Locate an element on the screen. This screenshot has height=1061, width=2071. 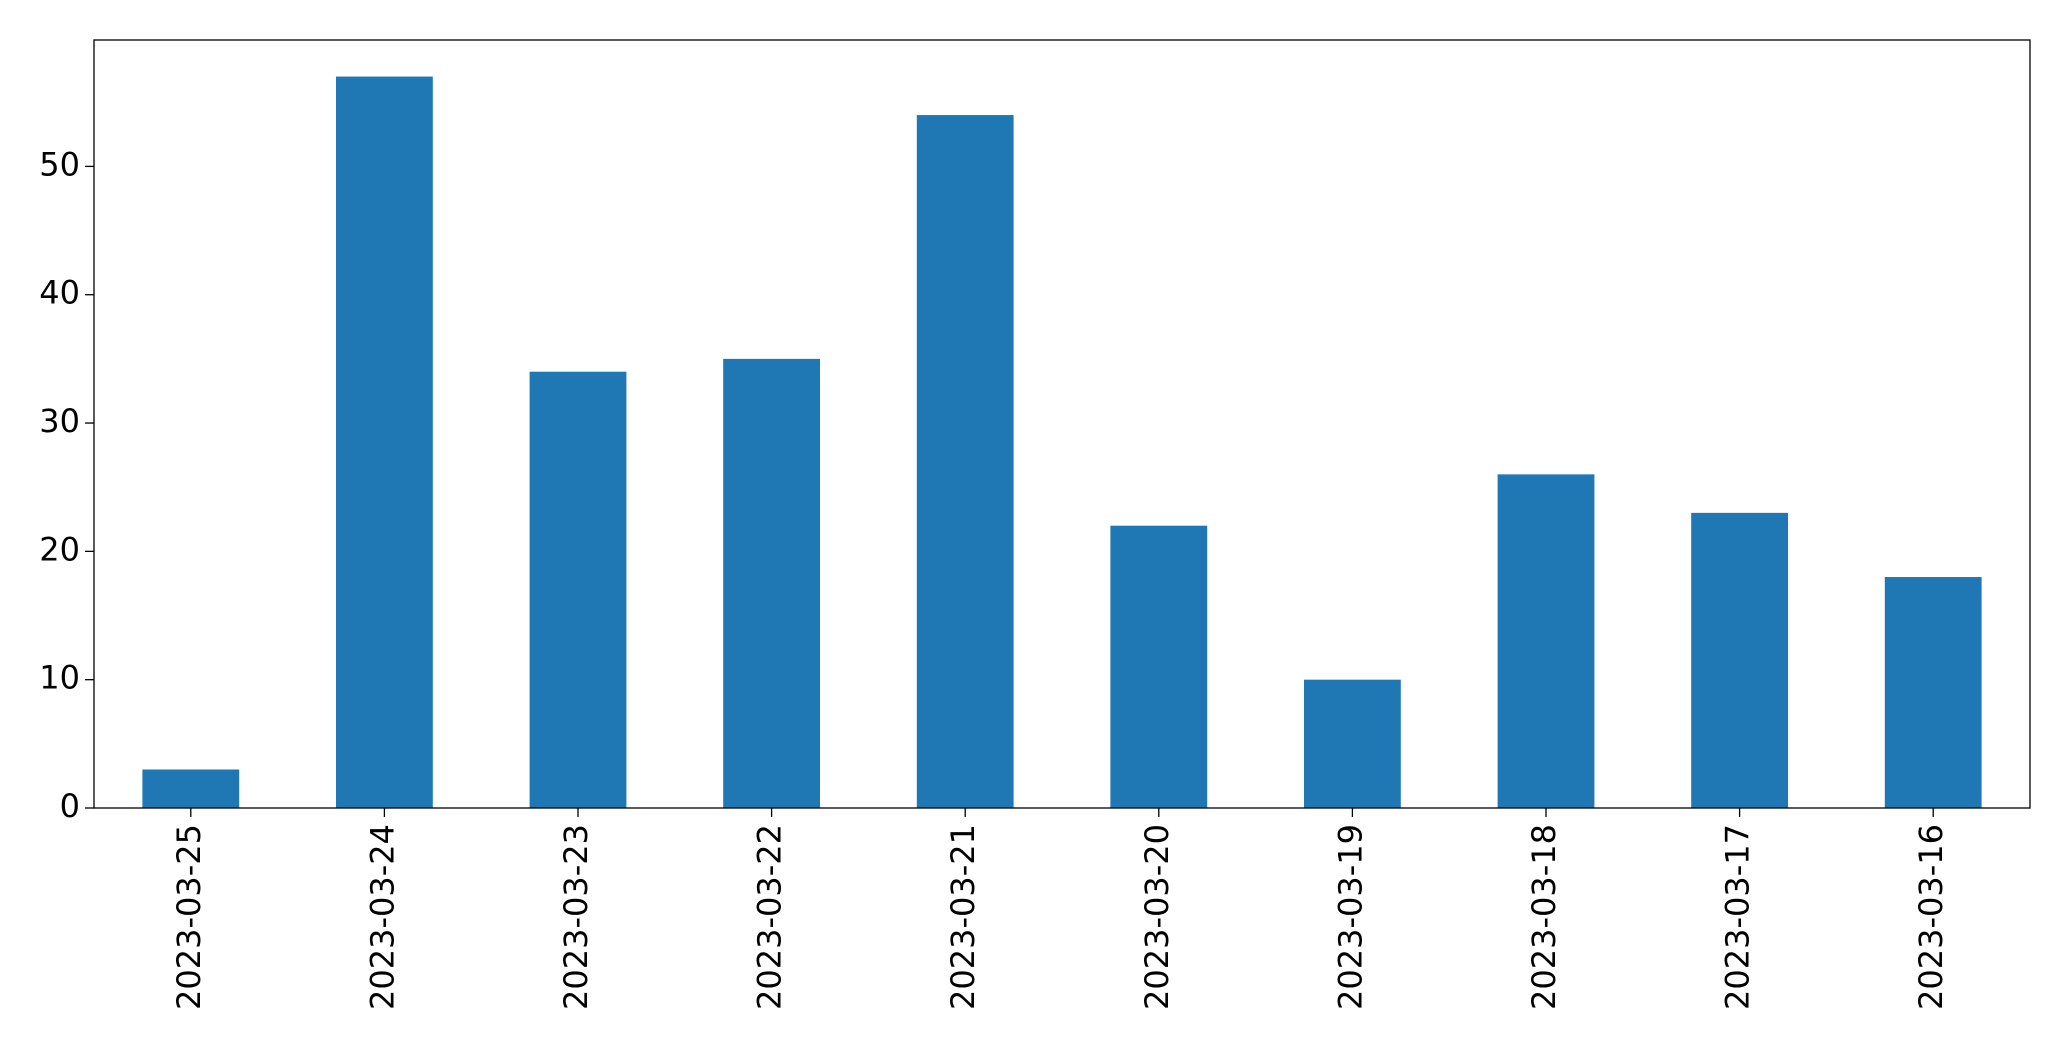
y-tick-label: 40 is located at coordinates (59, 293).